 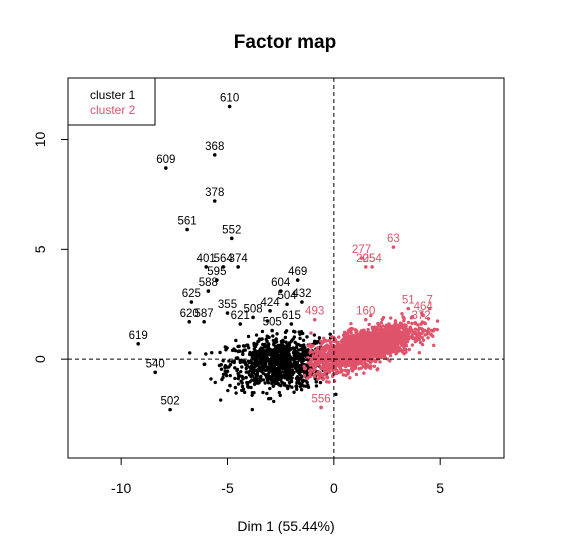 I want to click on x-tick-label: -10, so click(x=121, y=488).